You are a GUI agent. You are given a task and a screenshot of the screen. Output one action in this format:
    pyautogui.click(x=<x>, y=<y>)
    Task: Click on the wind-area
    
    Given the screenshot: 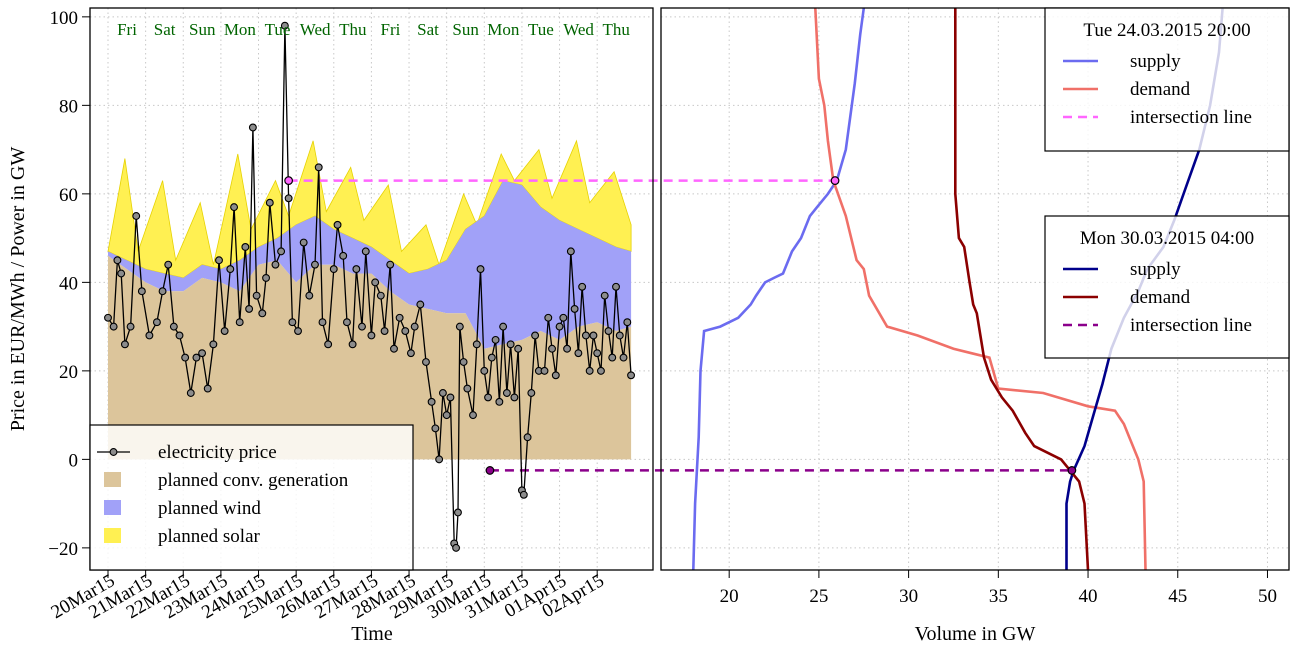 What is the action you would take?
    pyautogui.click(x=370, y=264)
    